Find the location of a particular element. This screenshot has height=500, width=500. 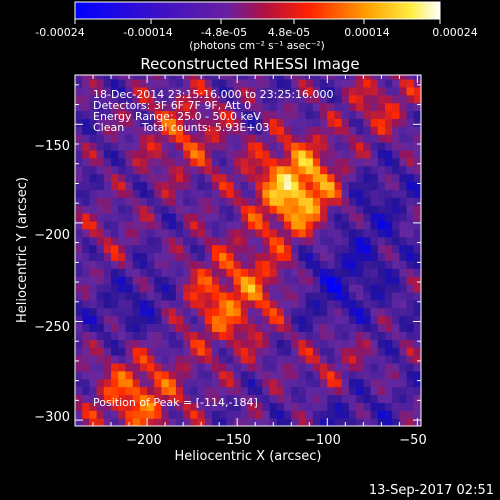

y-tick-label: −250 is located at coordinates (52, 327).